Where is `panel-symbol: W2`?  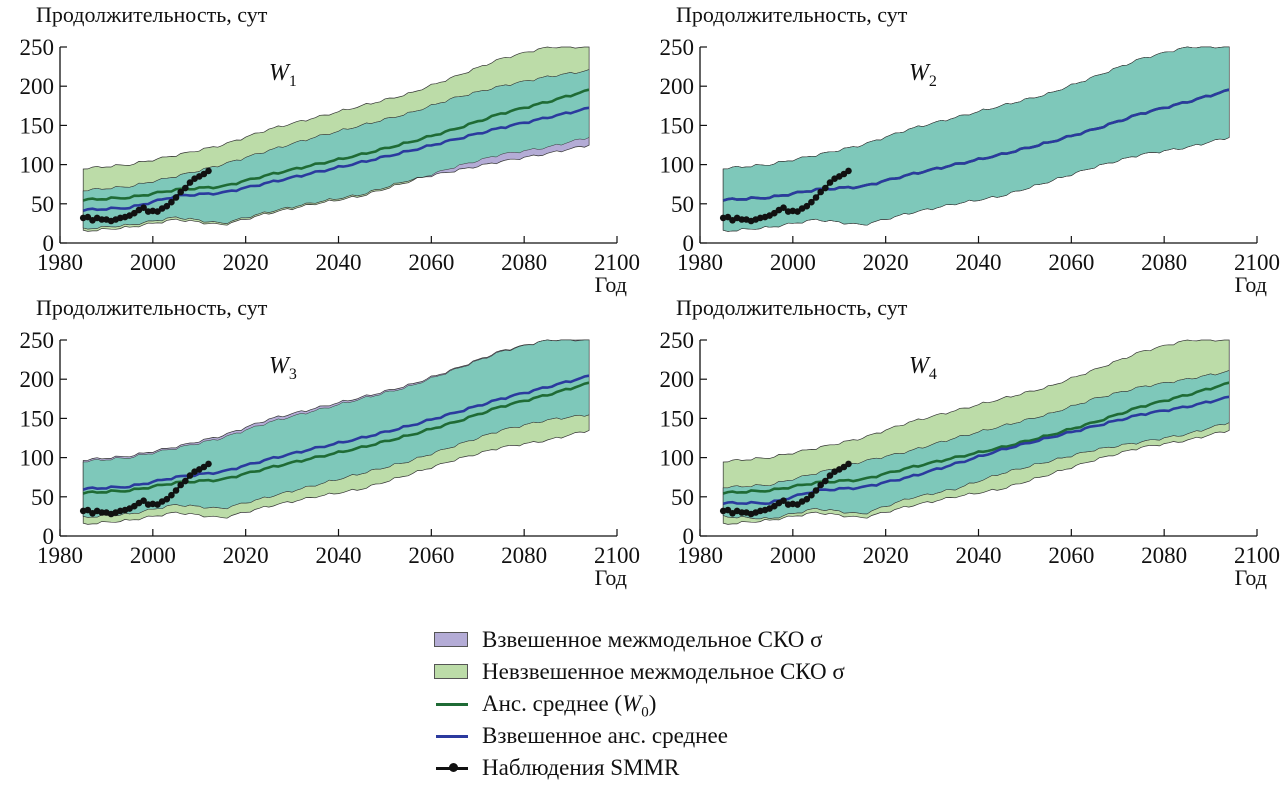 panel-symbol: W2 is located at coordinates (923, 75).